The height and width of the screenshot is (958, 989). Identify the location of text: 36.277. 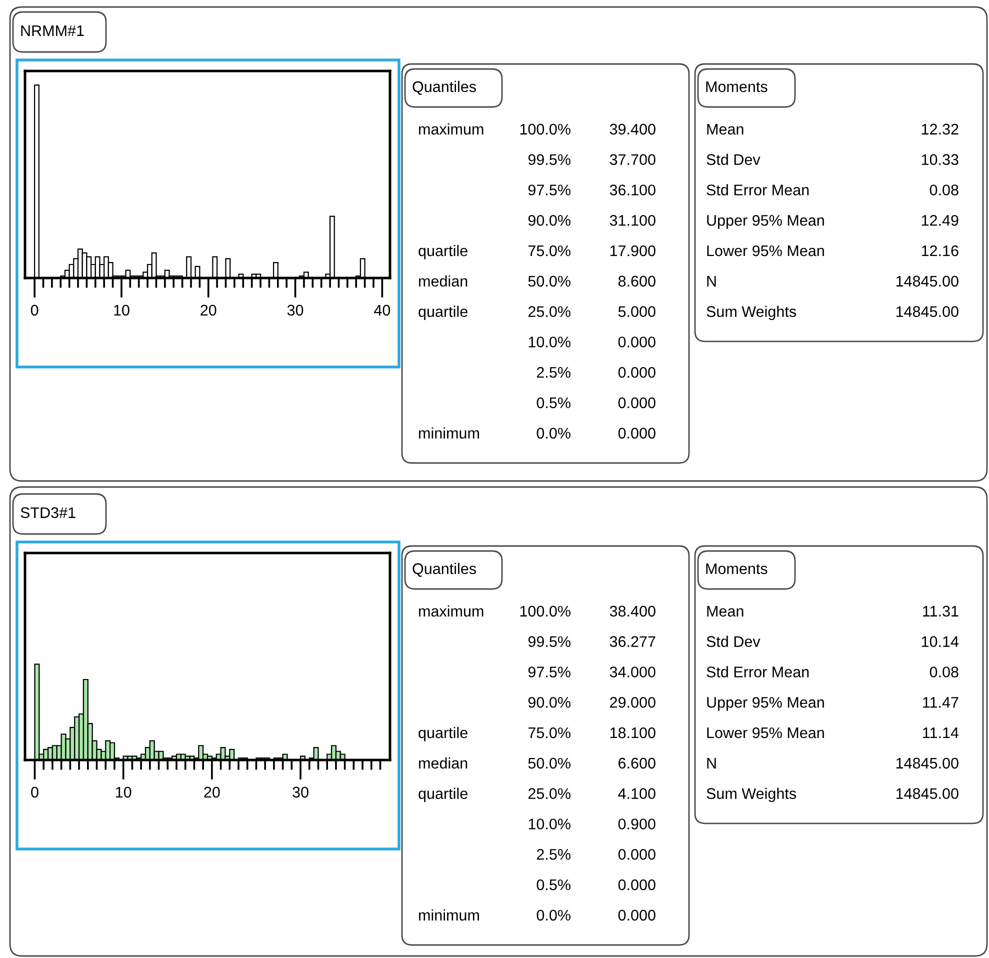
(633, 641).